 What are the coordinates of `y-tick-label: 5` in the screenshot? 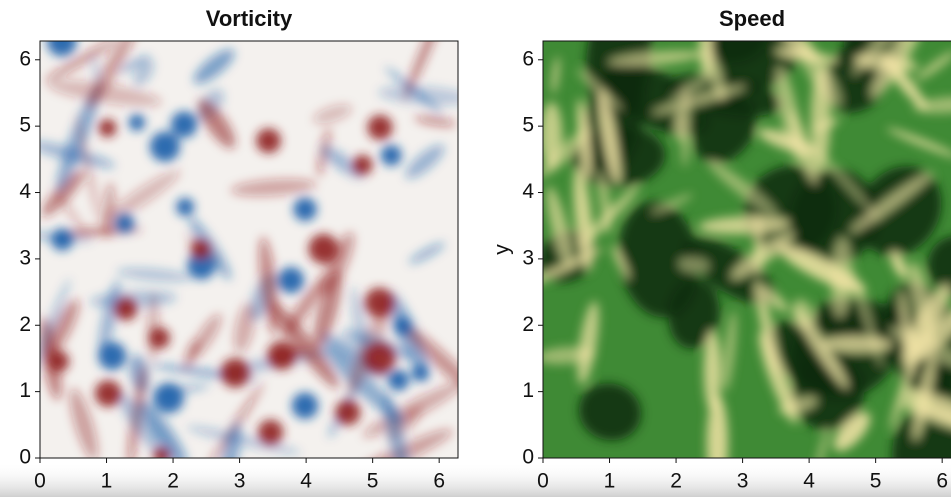 It's located at (25, 125).